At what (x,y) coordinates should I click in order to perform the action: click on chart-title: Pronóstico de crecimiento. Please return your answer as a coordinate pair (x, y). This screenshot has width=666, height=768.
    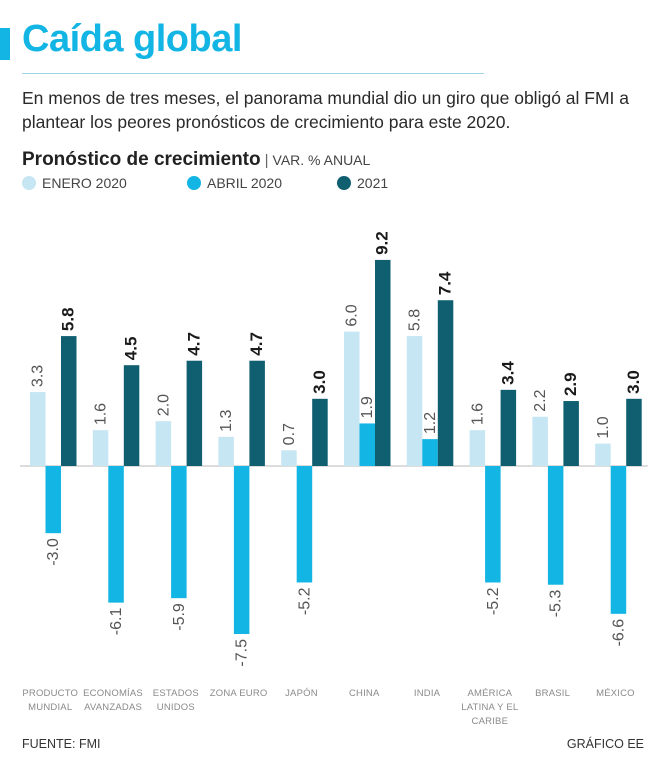
    Looking at the image, I should click on (141, 159).